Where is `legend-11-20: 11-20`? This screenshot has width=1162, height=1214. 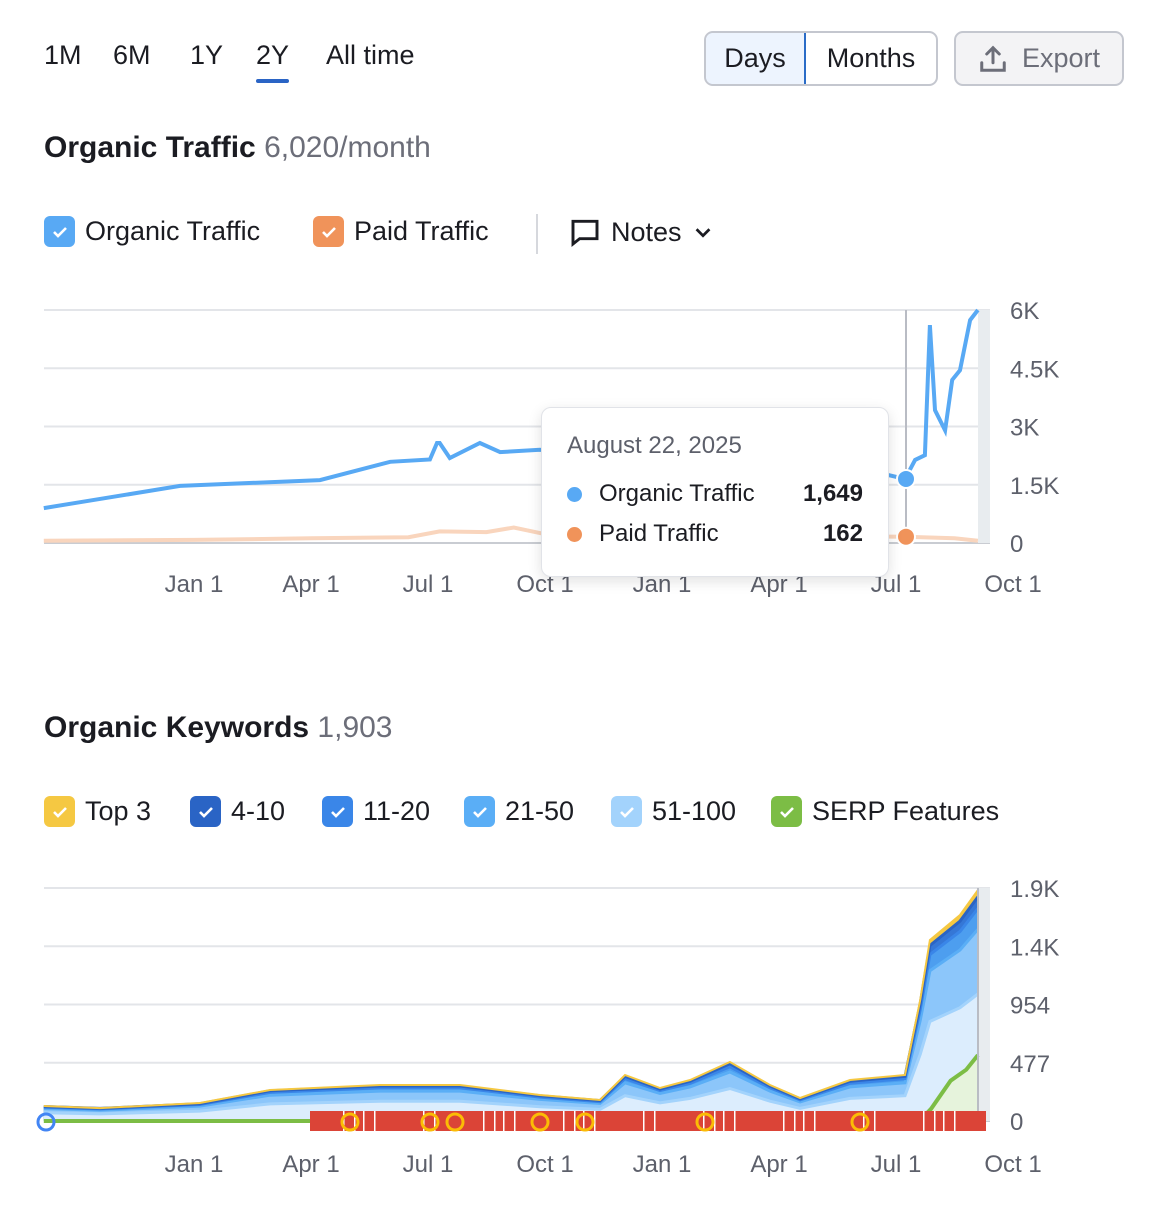 legend-11-20: 11-20 is located at coordinates (376, 811).